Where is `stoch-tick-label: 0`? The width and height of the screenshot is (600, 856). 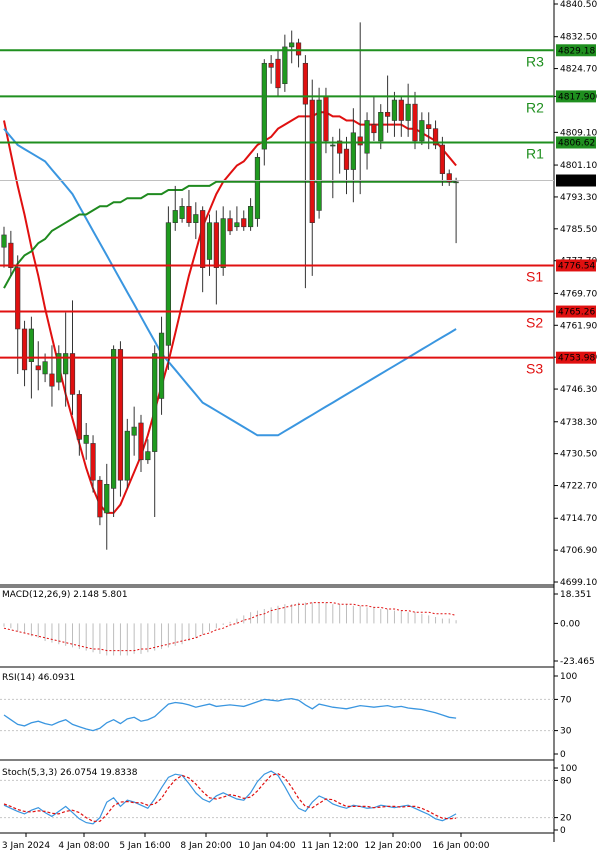 stoch-tick-label: 0 is located at coordinates (563, 831).